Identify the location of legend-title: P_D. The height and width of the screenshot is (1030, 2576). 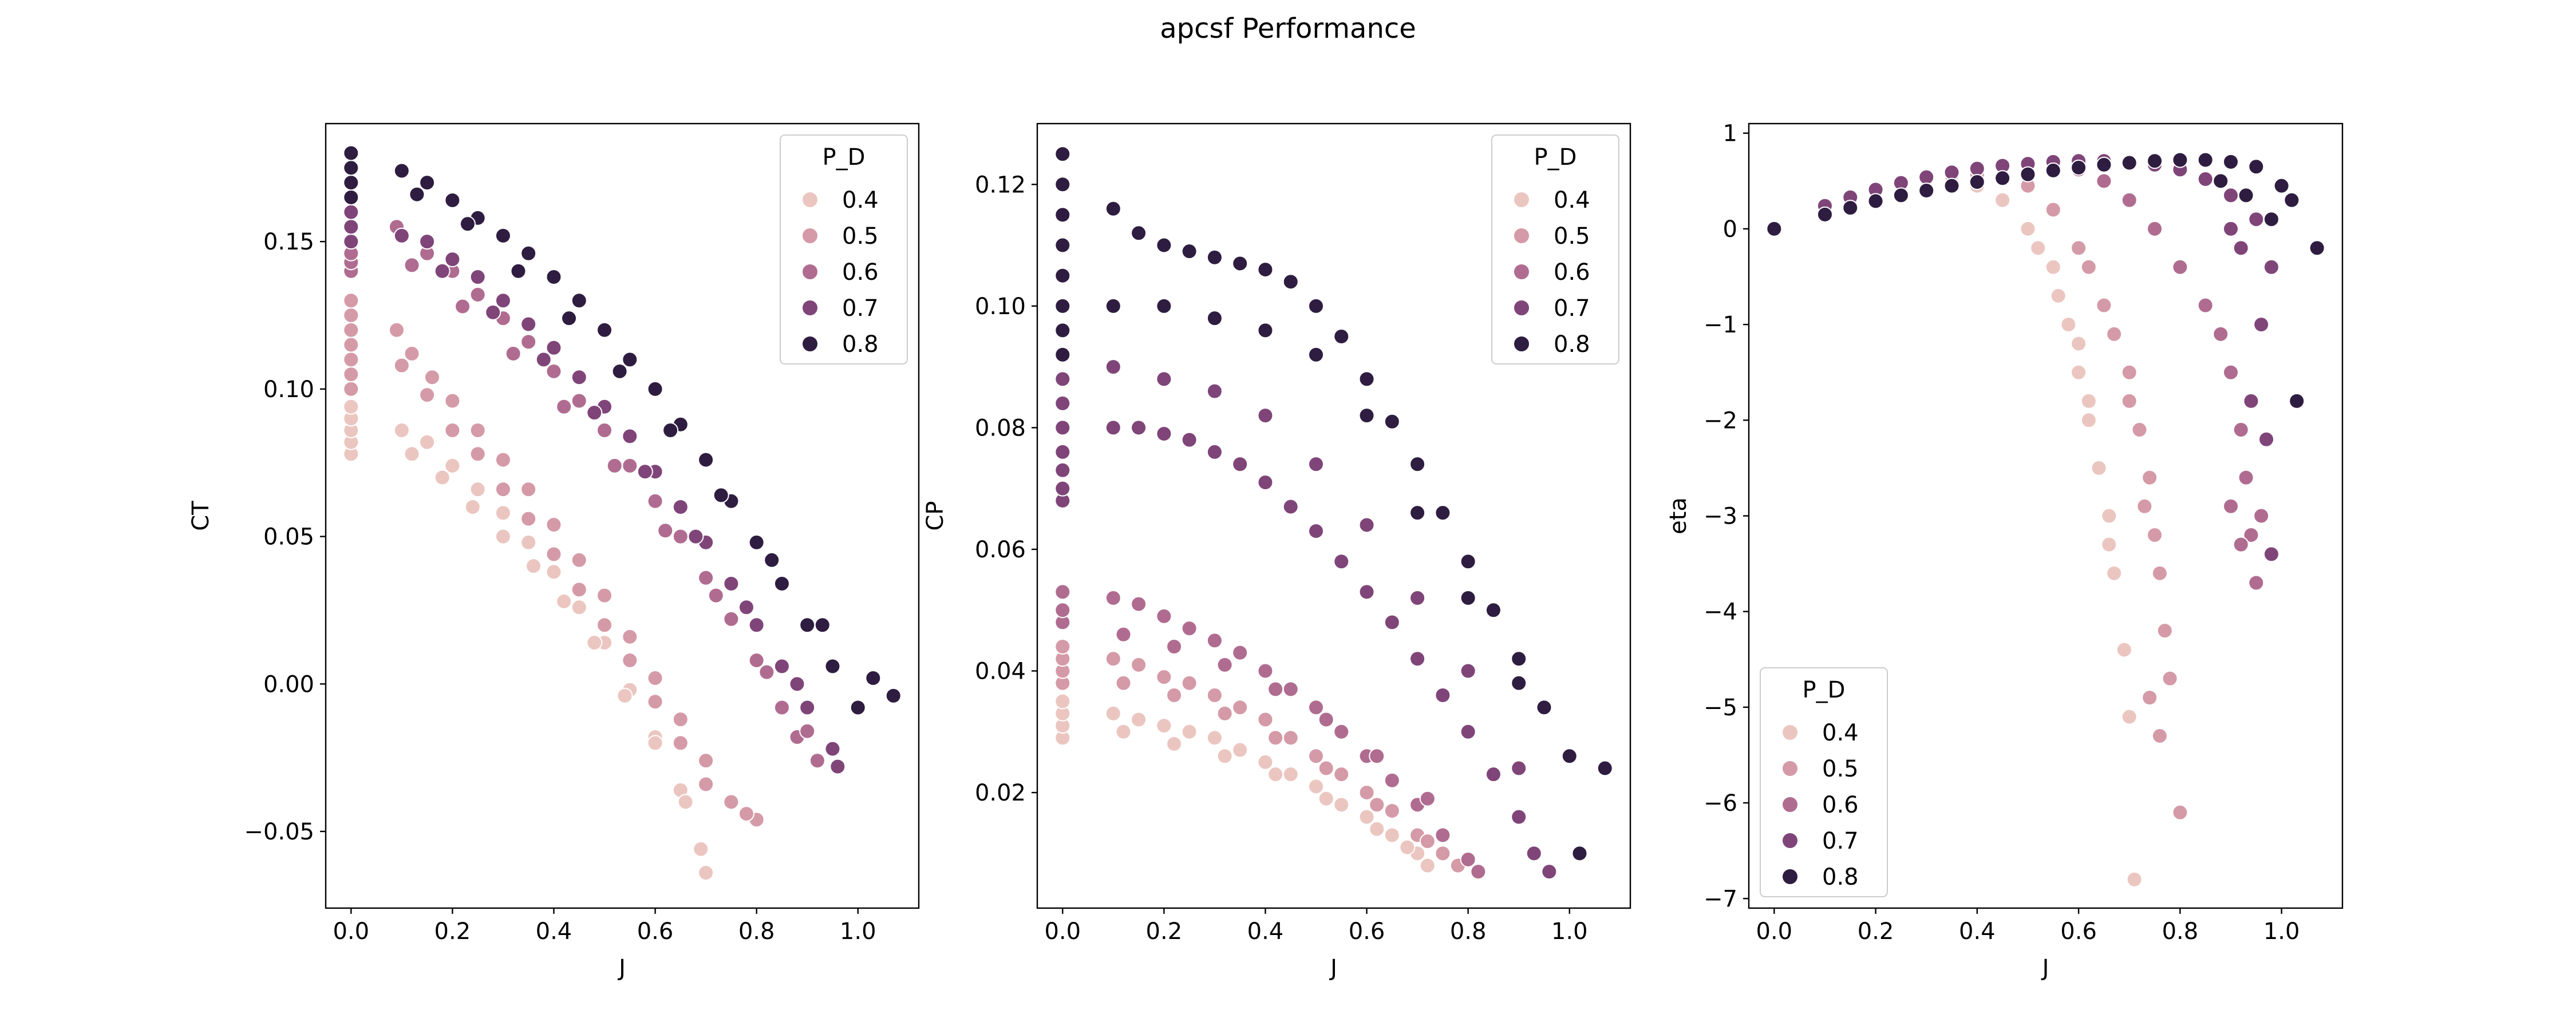
(1555, 157).